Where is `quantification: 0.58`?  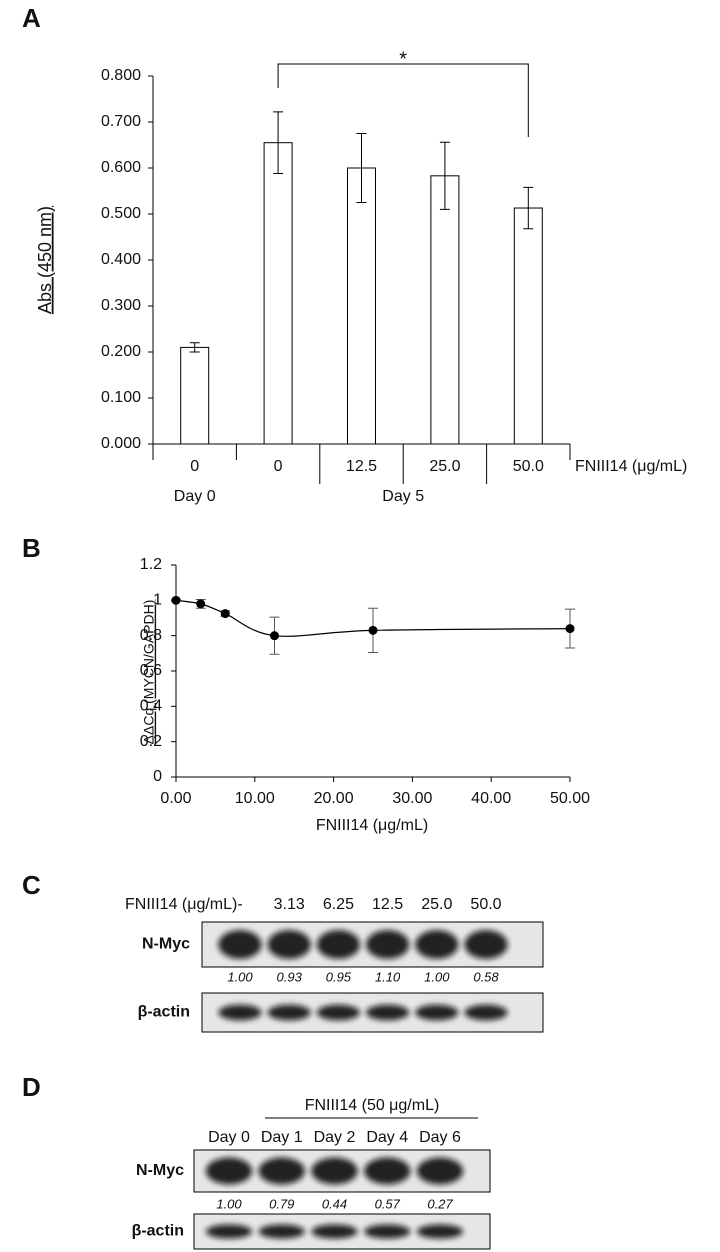
quantification: 0.58 is located at coordinates (486, 976).